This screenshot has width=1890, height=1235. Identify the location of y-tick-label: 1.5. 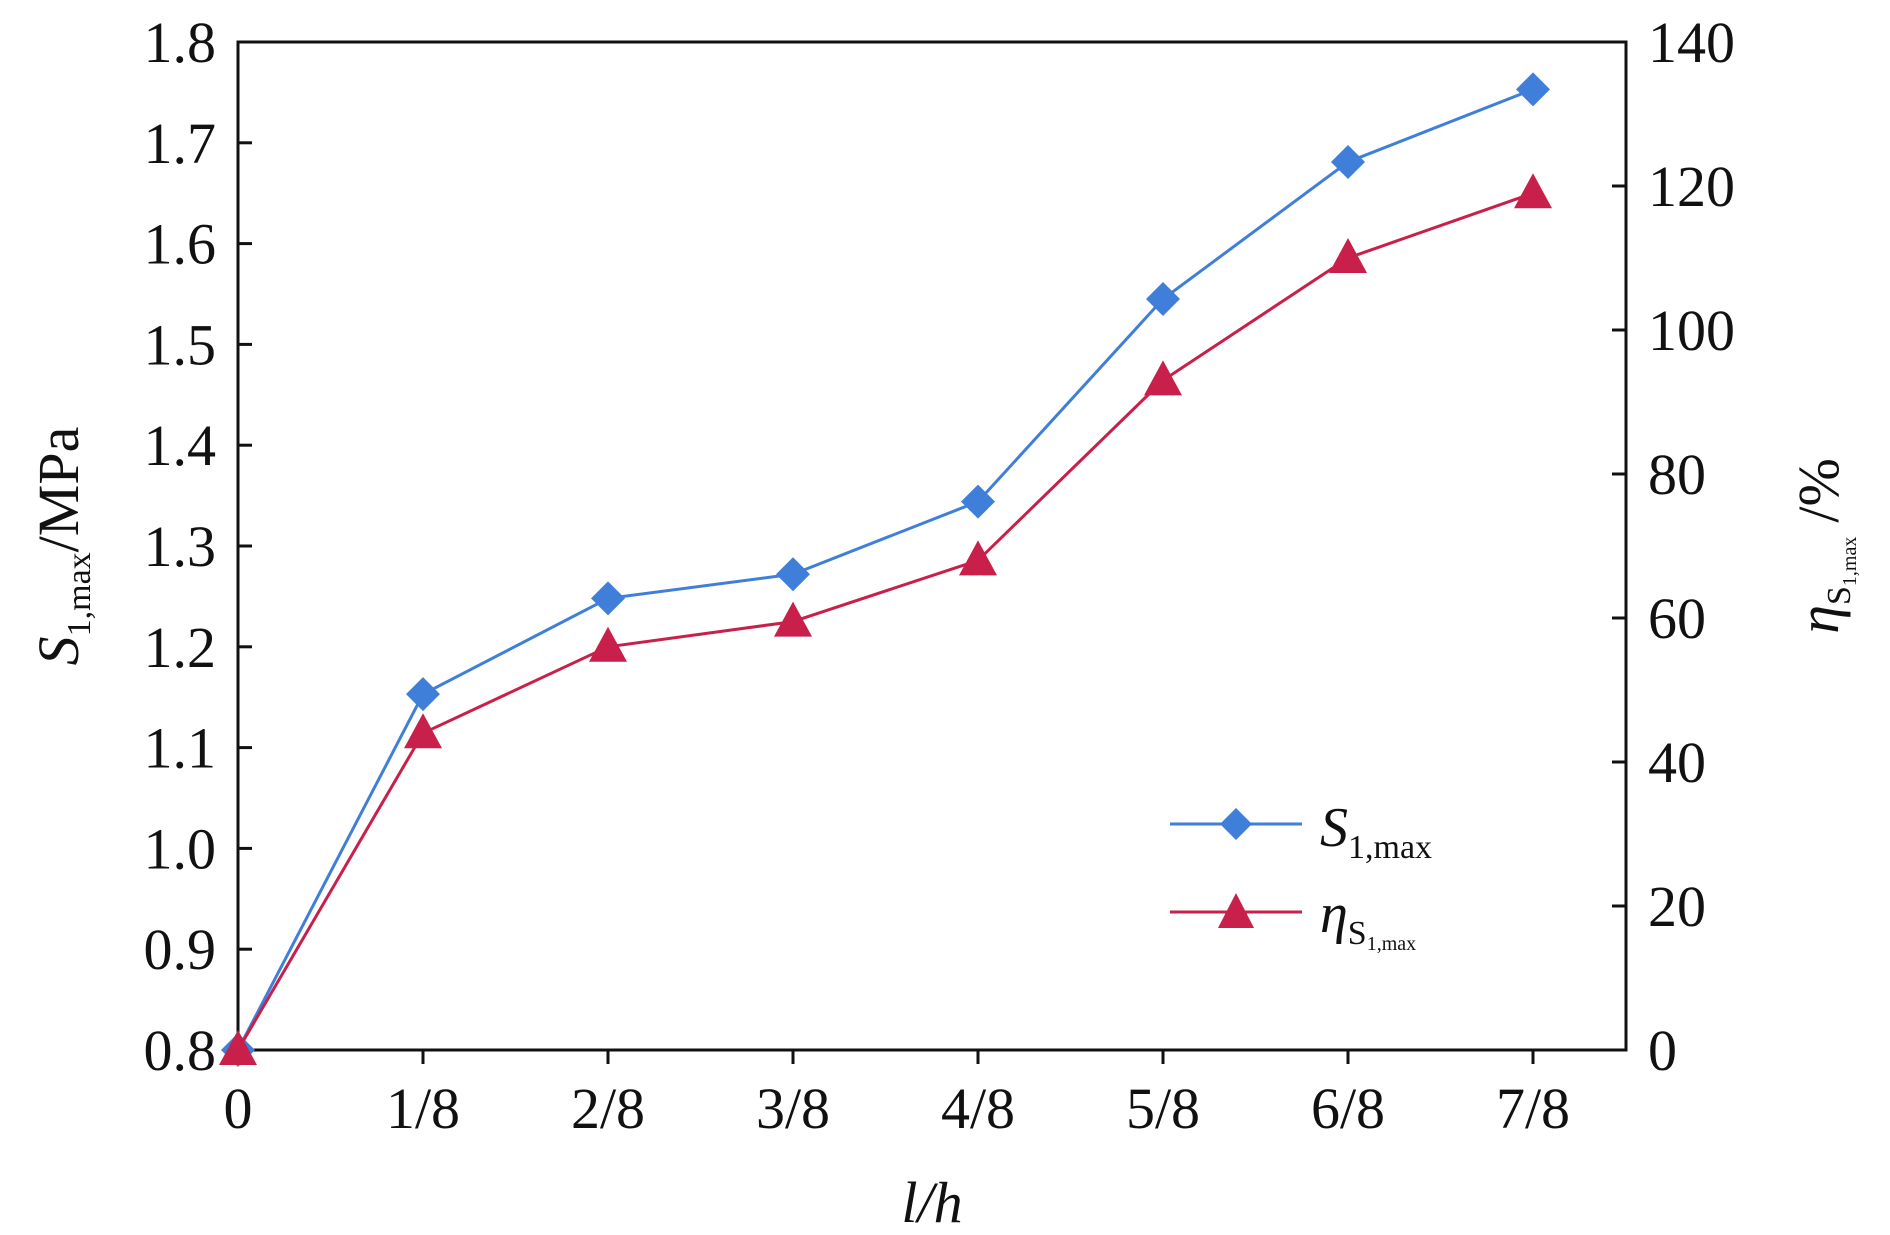
(180, 344).